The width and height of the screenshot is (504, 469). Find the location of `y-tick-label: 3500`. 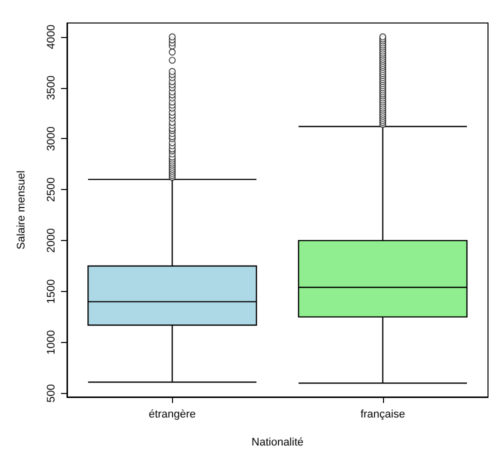

y-tick-label: 3500 is located at coordinates (52, 88).